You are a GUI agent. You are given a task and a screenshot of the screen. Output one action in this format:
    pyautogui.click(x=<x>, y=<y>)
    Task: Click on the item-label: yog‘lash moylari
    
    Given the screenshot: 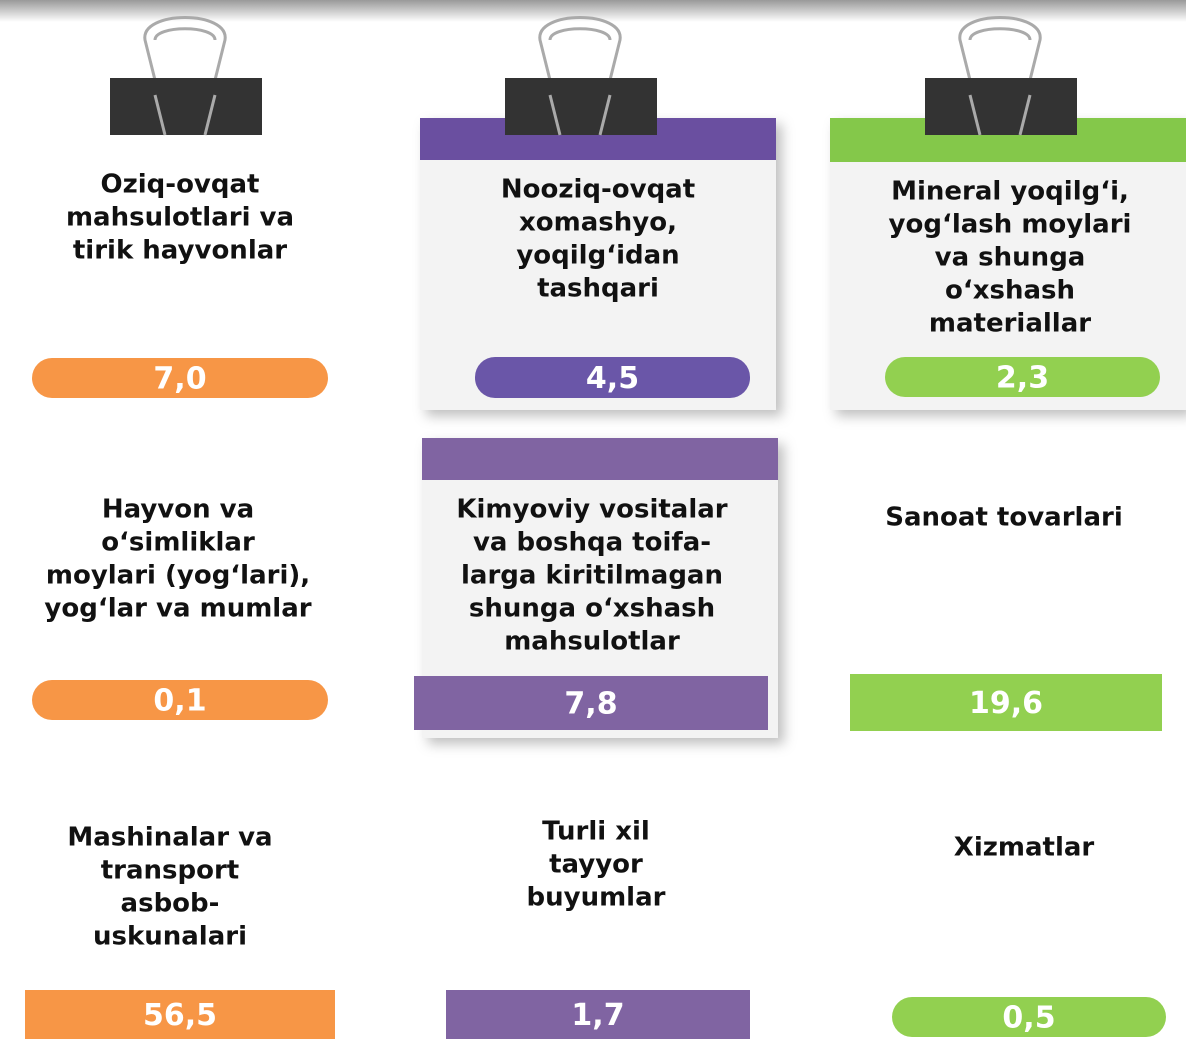 What is the action you would take?
    pyautogui.click(x=1010, y=225)
    